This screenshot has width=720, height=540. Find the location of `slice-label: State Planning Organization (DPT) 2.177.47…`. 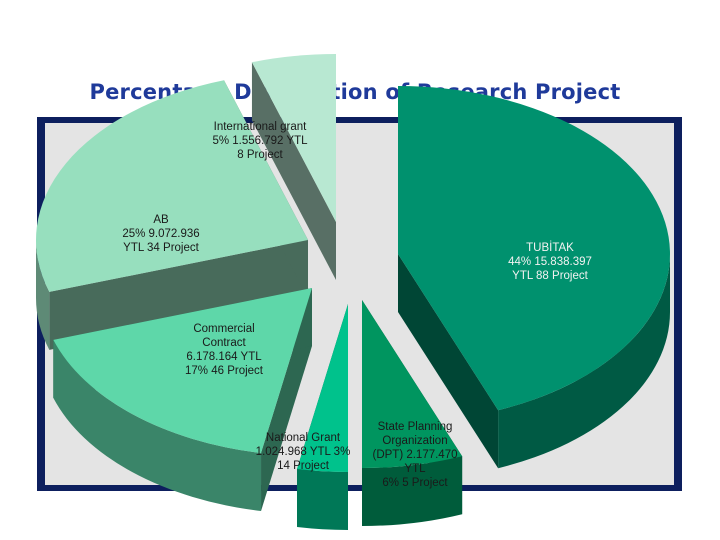

slice-label: State Planning Organization (DPT) 2.177.47… is located at coordinates (414, 455).